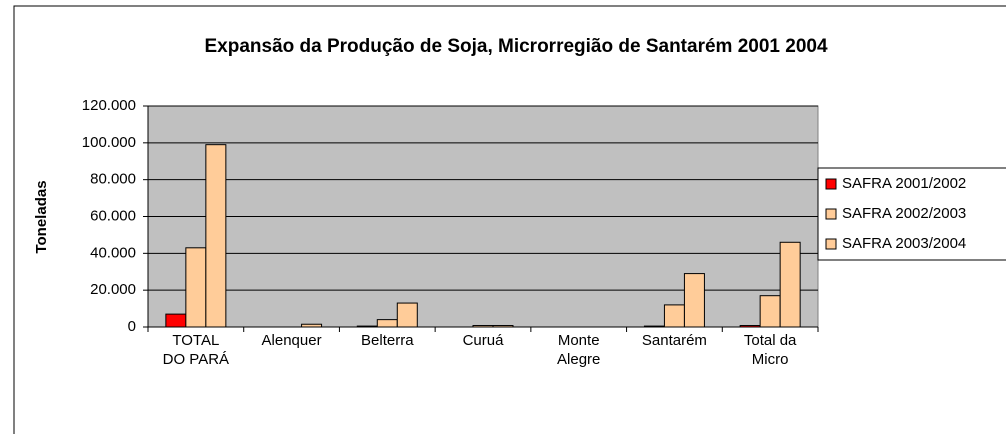 The height and width of the screenshot is (434, 1006). I want to click on x-tick-label: Santarém, so click(674, 340).